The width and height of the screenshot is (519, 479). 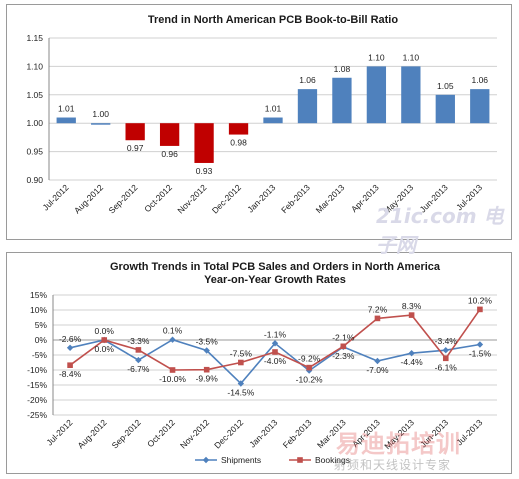 I want to click on chart2-ytick-label: 5%, so click(x=41, y=325).